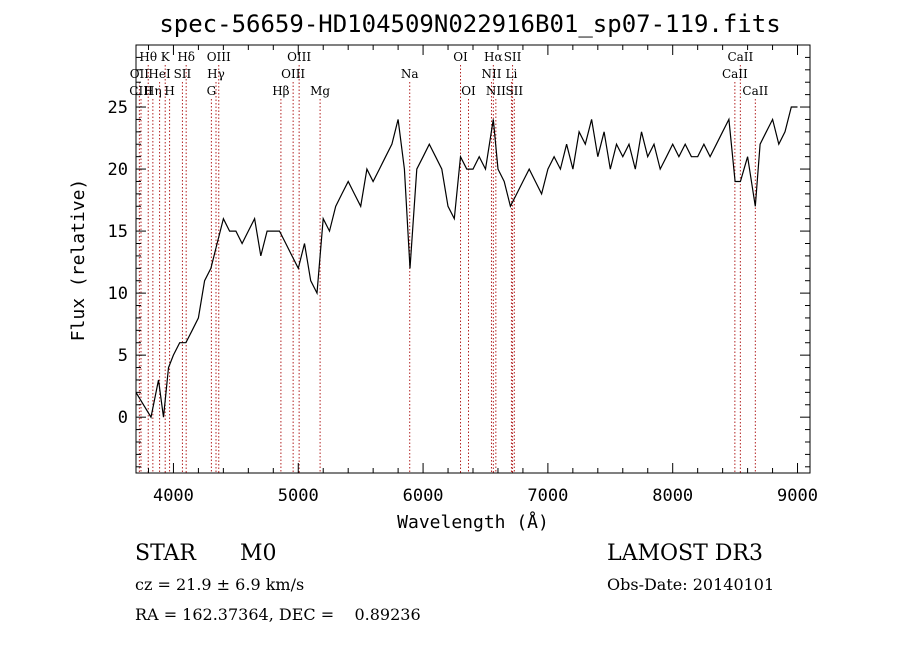  What do you see at coordinates (219, 57) in the screenshot?
I see `line-label-9: OIII` at bounding box center [219, 57].